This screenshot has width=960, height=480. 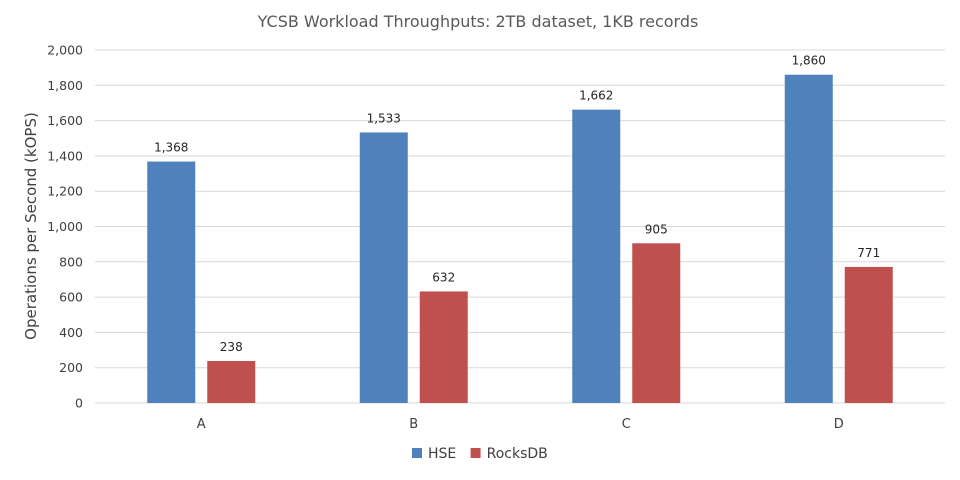 What do you see at coordinates (65, 191) in the screenshot?
I see `y-tick-label: 1,200` at bounding box center [65, 191].